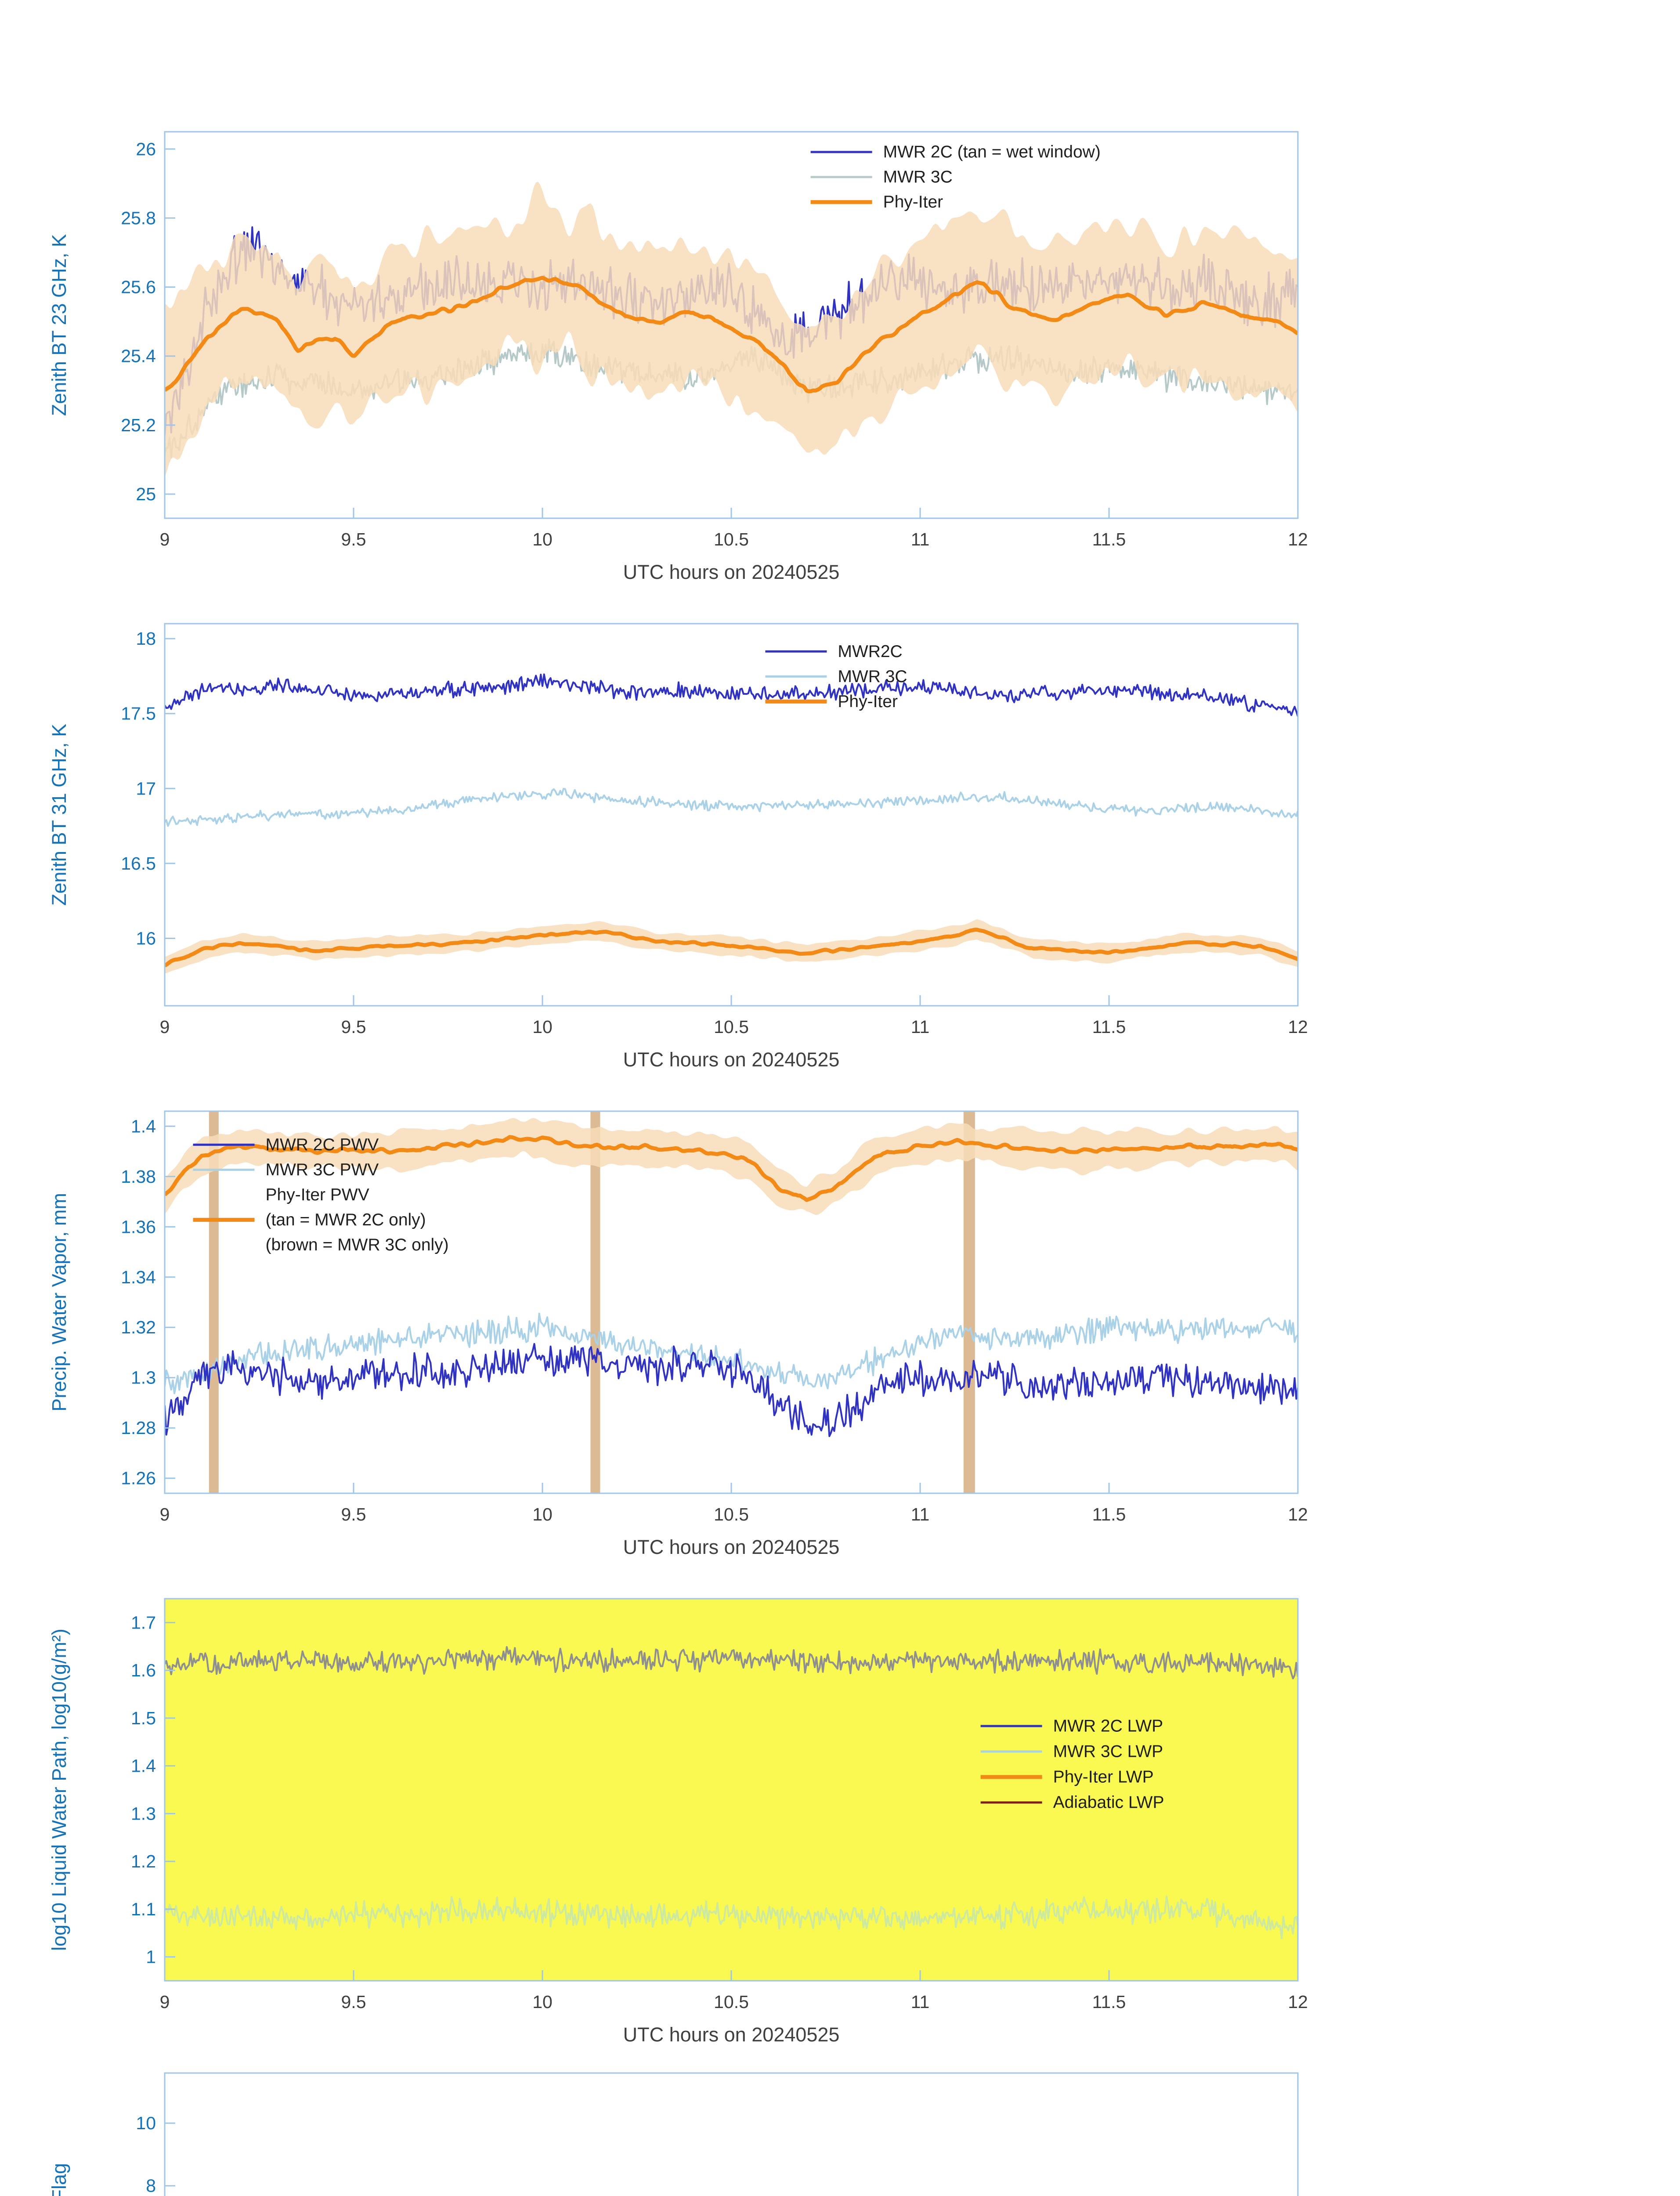 Image resolution: width=1680 pixels, height=2196 pixels. Describe the element at coordinates (322, 1144) in the screenshot. I see `legend-label: MWR 2C PWV` at that location.